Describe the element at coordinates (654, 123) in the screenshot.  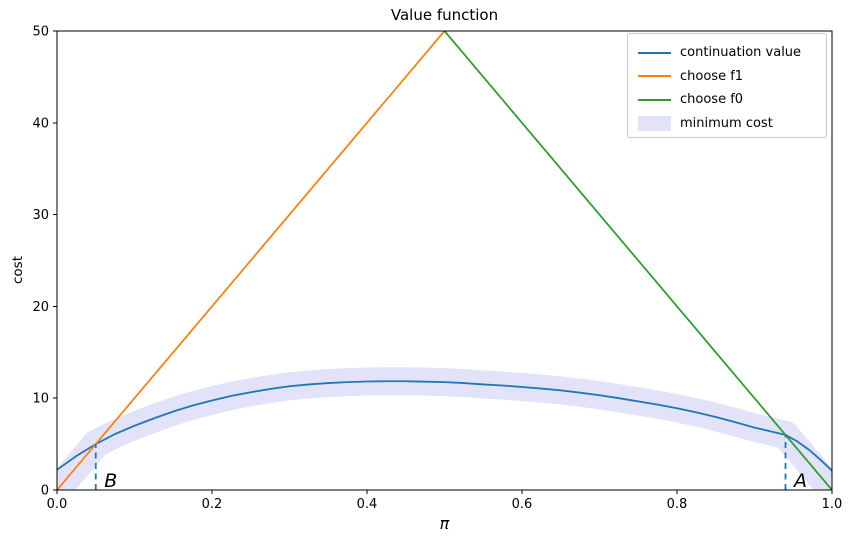
I see `minimum-cost-swatch` at that location.